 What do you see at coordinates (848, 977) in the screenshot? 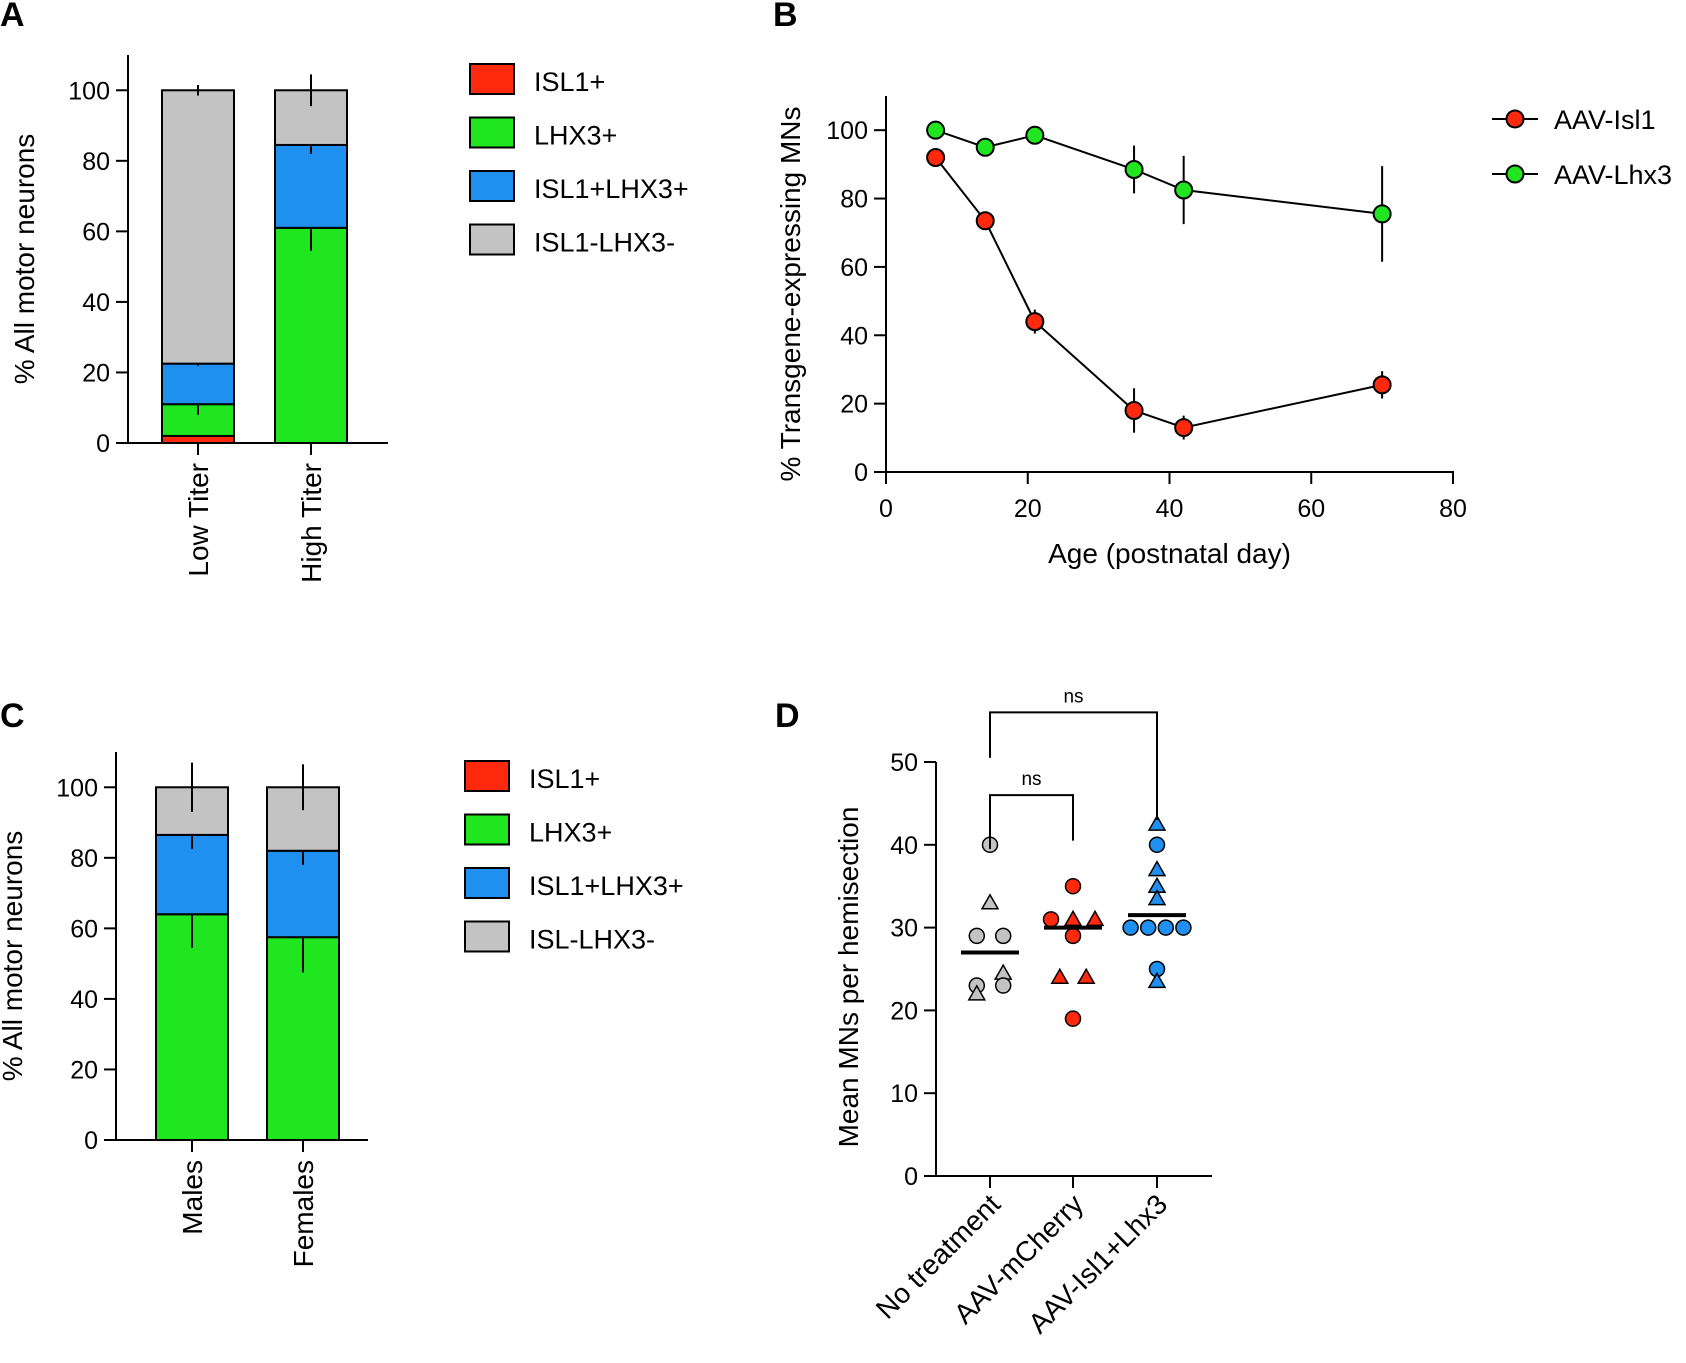
I see `y-axis-title: Mean MNs per hemisection` at bounding box center [848, 977].